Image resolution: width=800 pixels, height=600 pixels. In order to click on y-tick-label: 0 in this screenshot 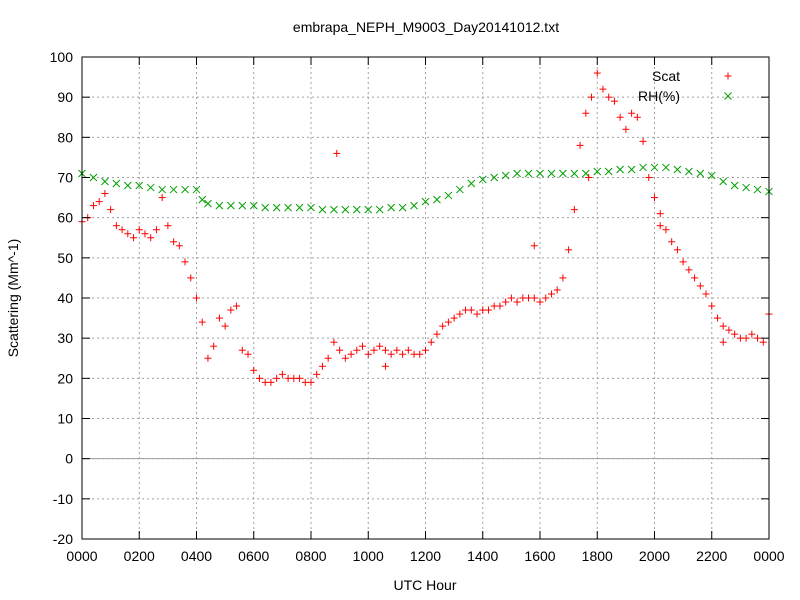, I will do `click(69, 459)`.